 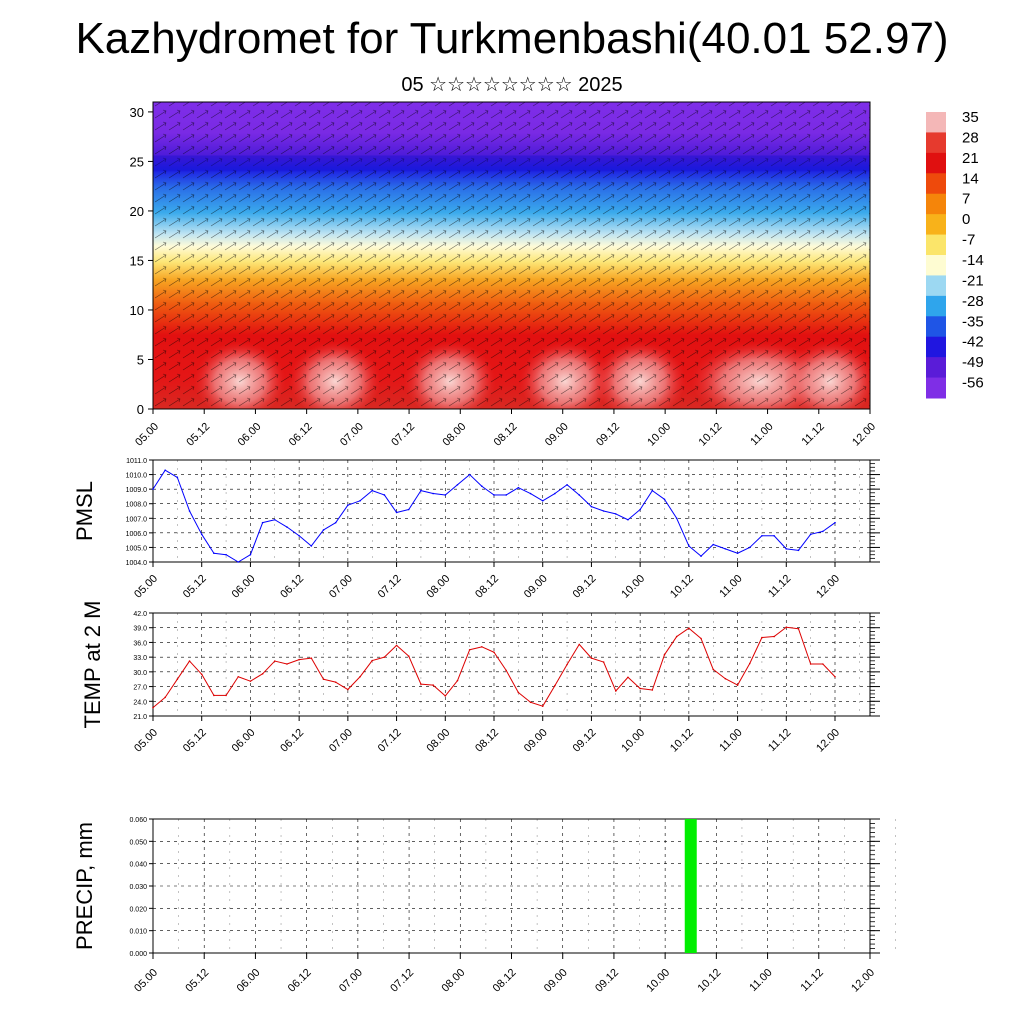 What do you see at coordinates (970, 158) in the screenshot?
I see `colorbar-label: 21` at bounding box center [970, 158].